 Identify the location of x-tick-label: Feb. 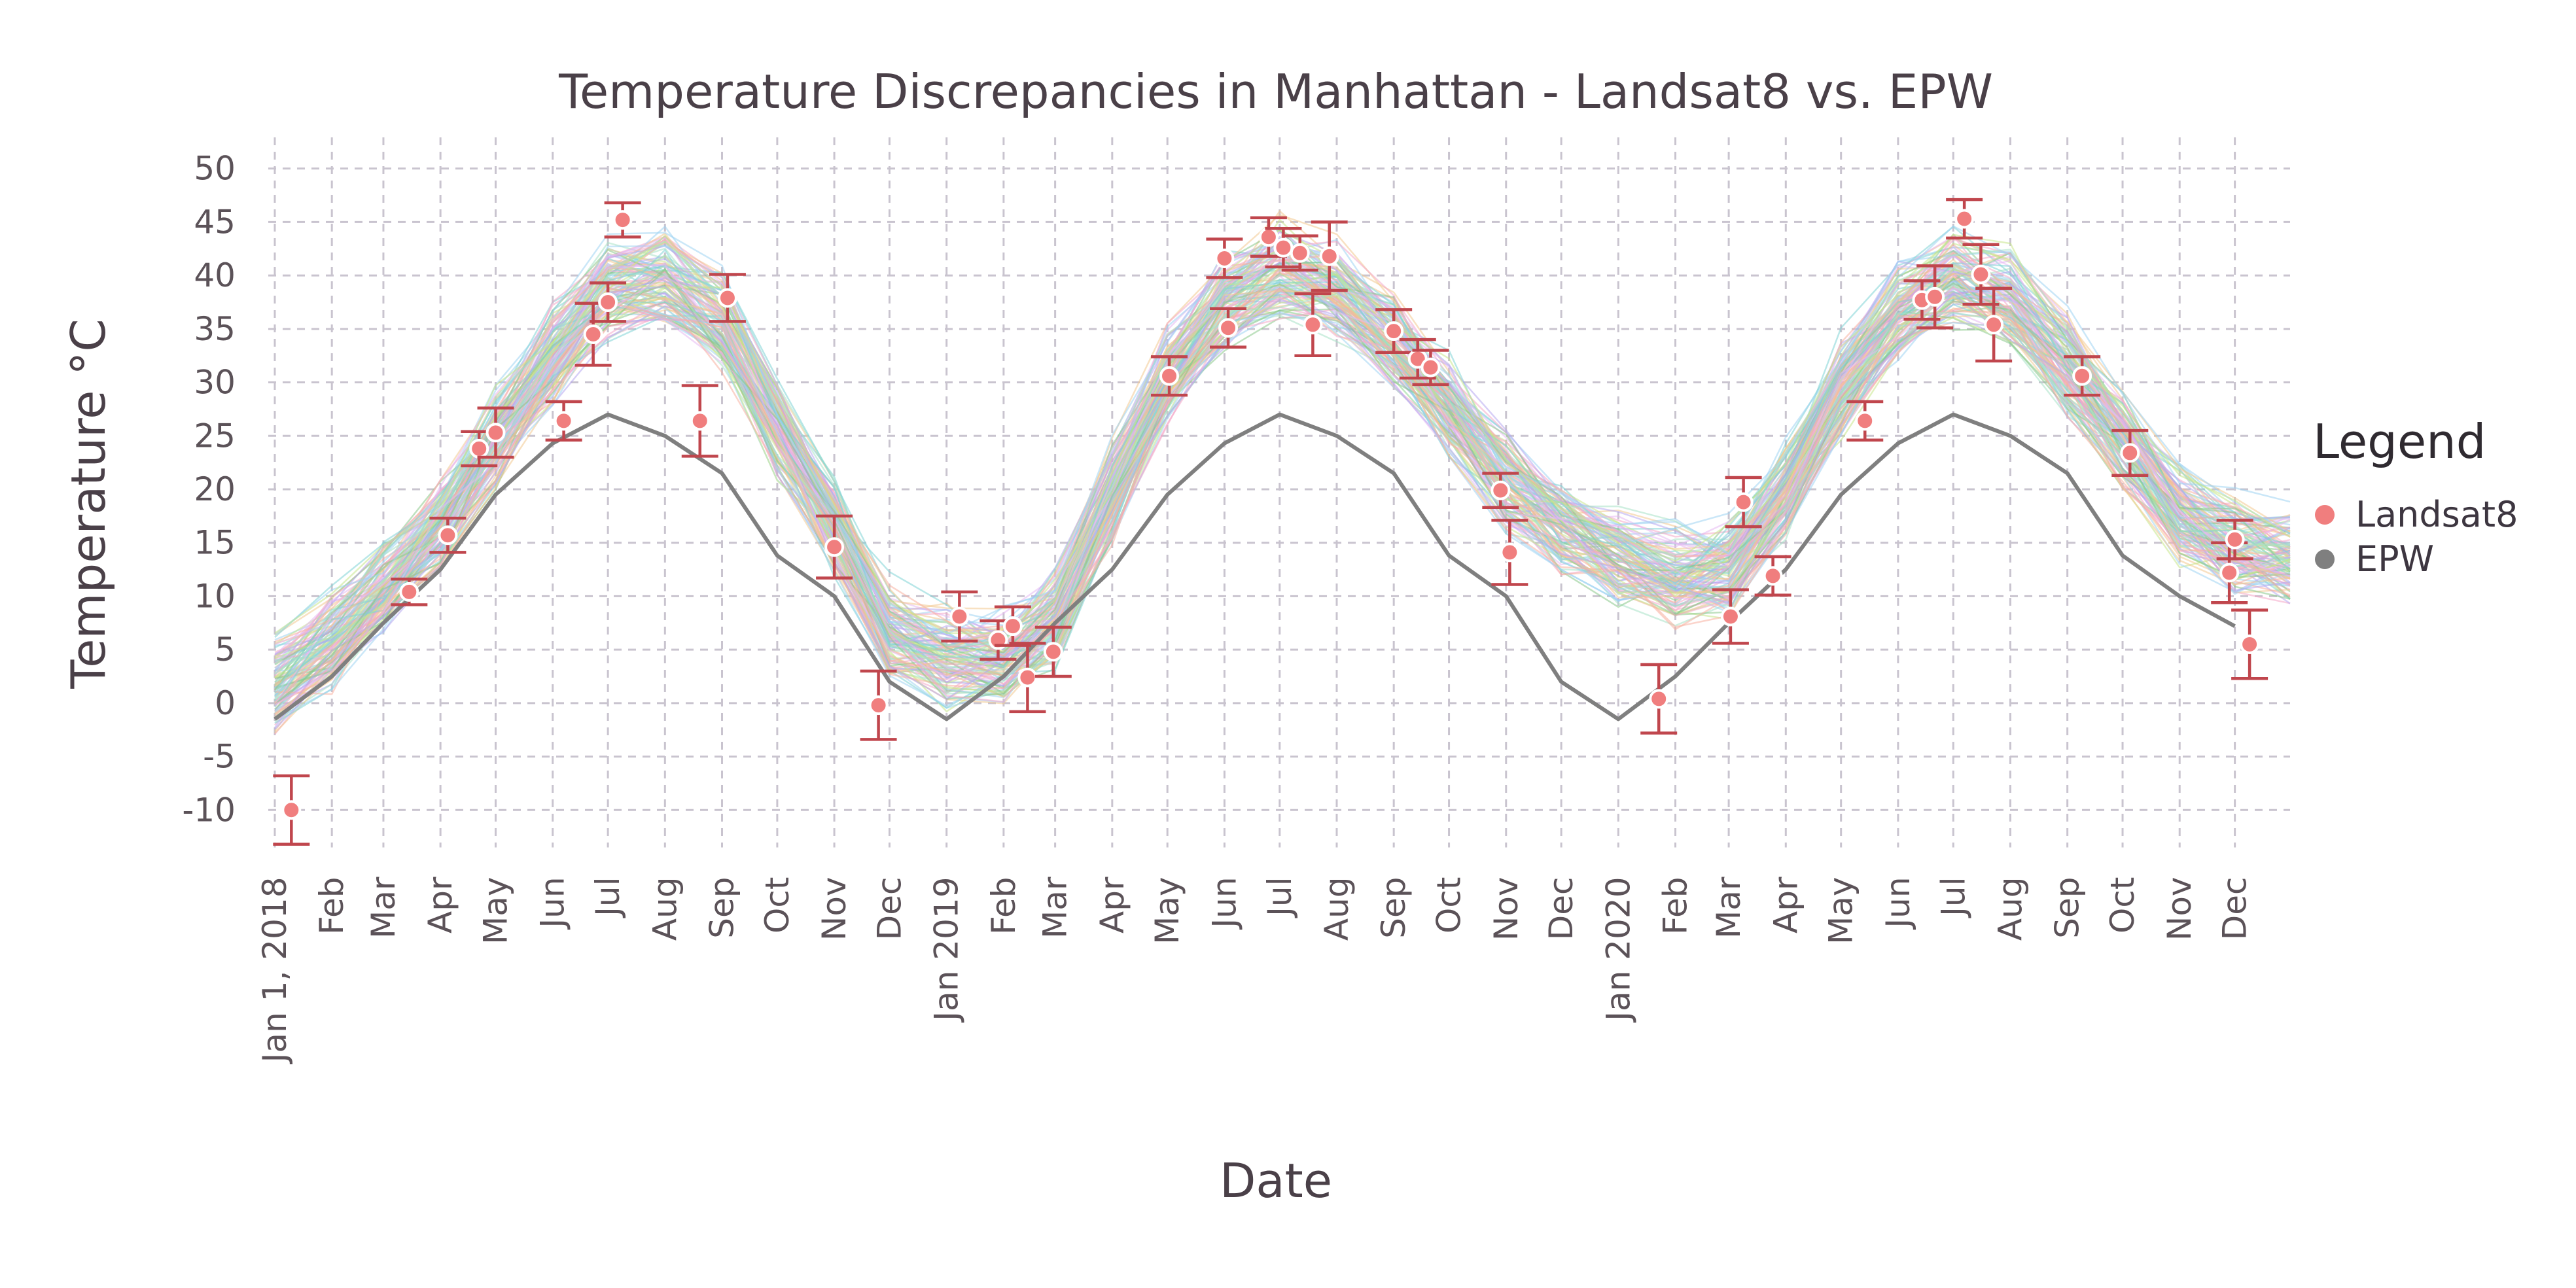
(1004, 906).